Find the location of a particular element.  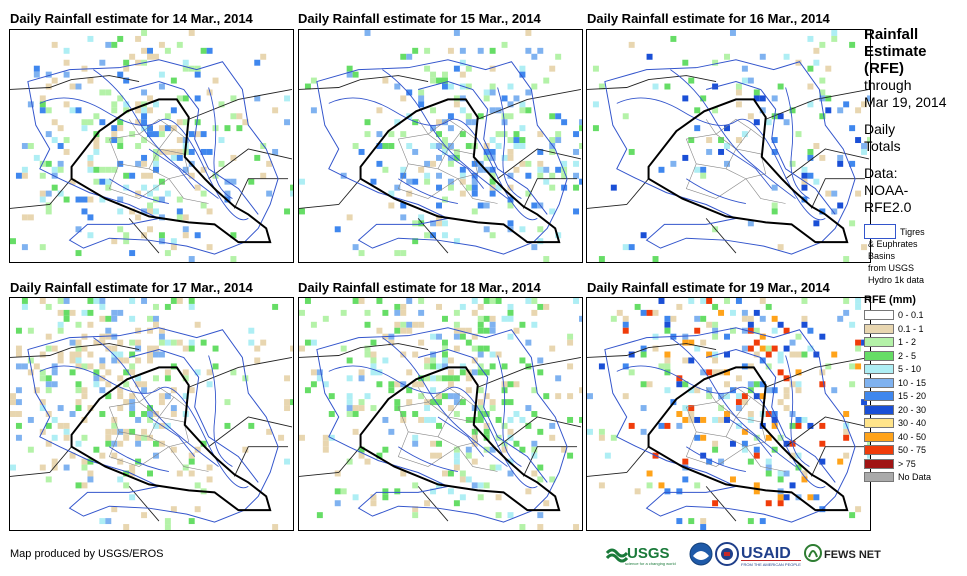

basin-label-2: & Euphrates is located at coordinates (893, 244).